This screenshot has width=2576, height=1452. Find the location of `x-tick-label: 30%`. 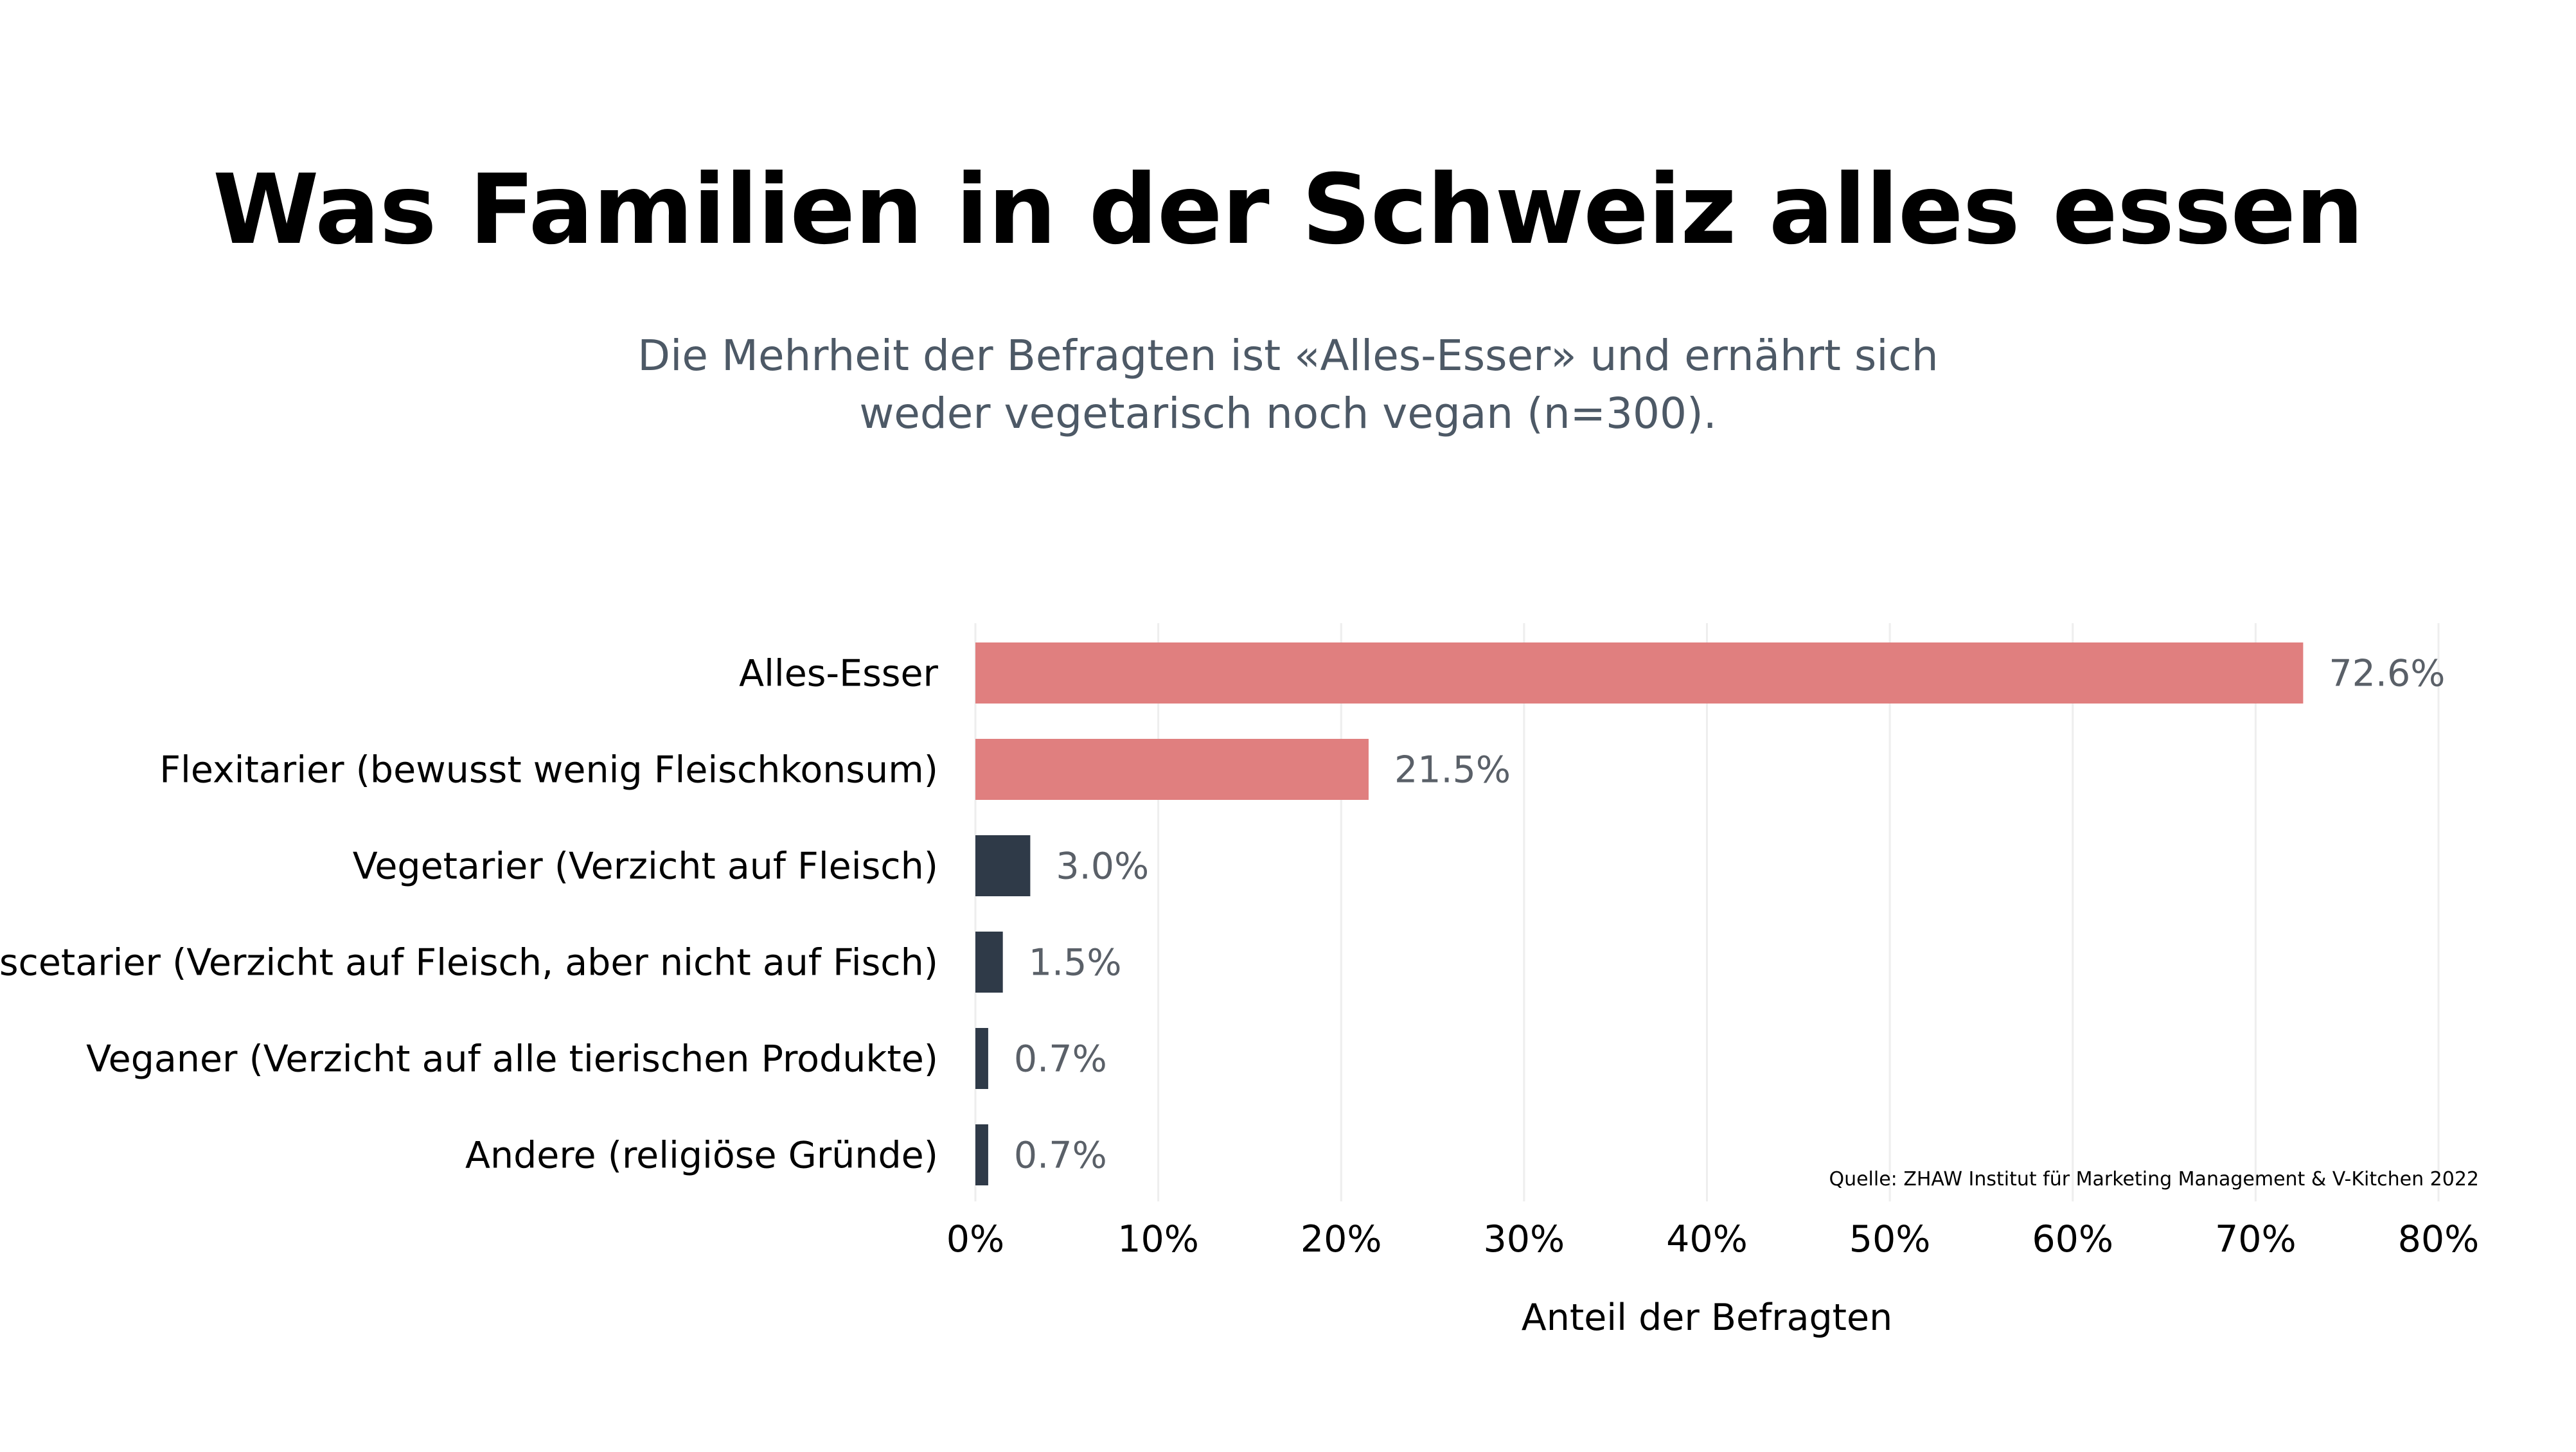

x-tick-label: 30% is located at coordinates (1525, 1239).